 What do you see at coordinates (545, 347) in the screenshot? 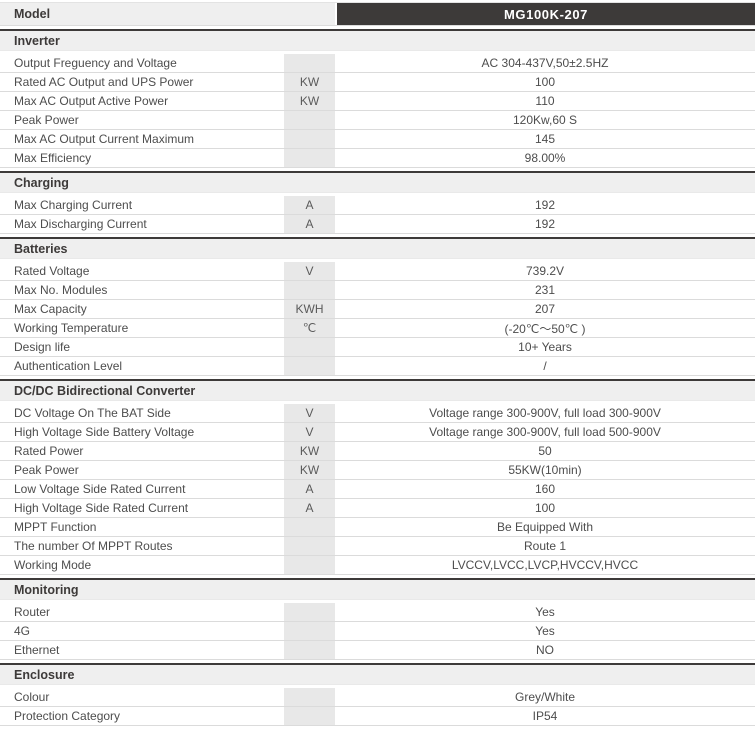
I see `spec-value: 10+ Years` at bounding box center [545, 347].